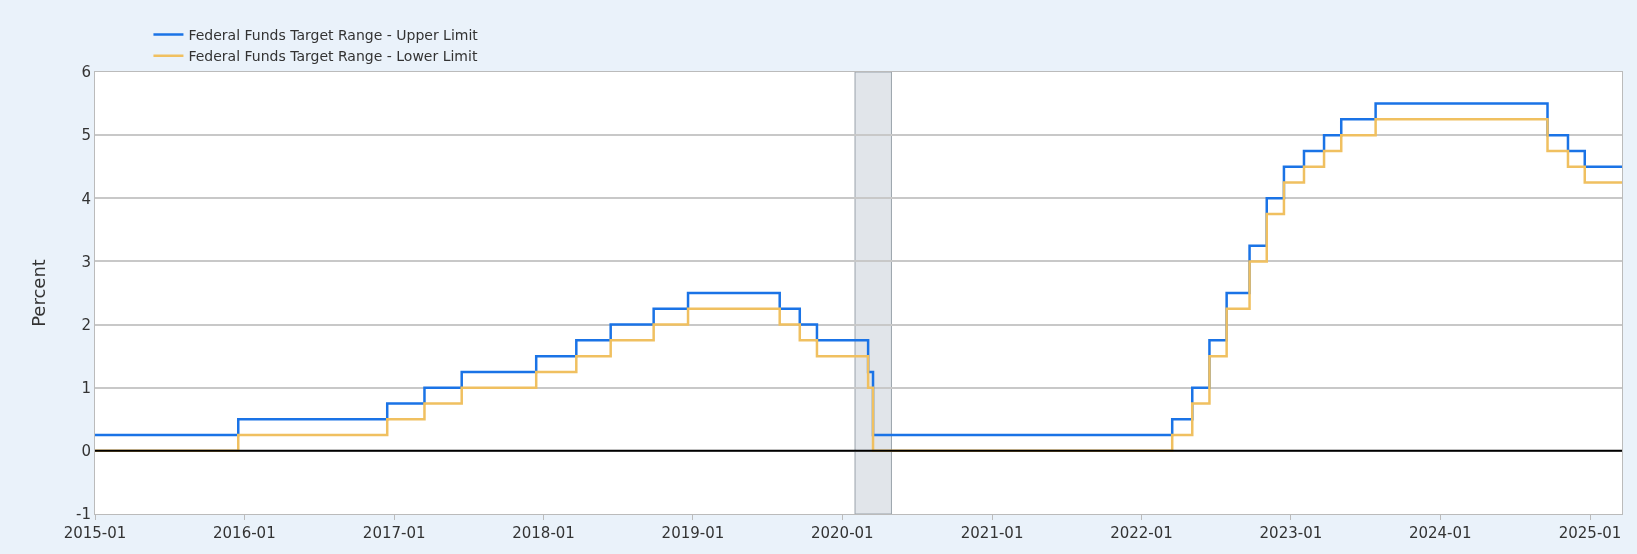  Describe the element at coordinates (543, 533) in the screenshot. I see `x-tick-label: 2018-01` at that location.